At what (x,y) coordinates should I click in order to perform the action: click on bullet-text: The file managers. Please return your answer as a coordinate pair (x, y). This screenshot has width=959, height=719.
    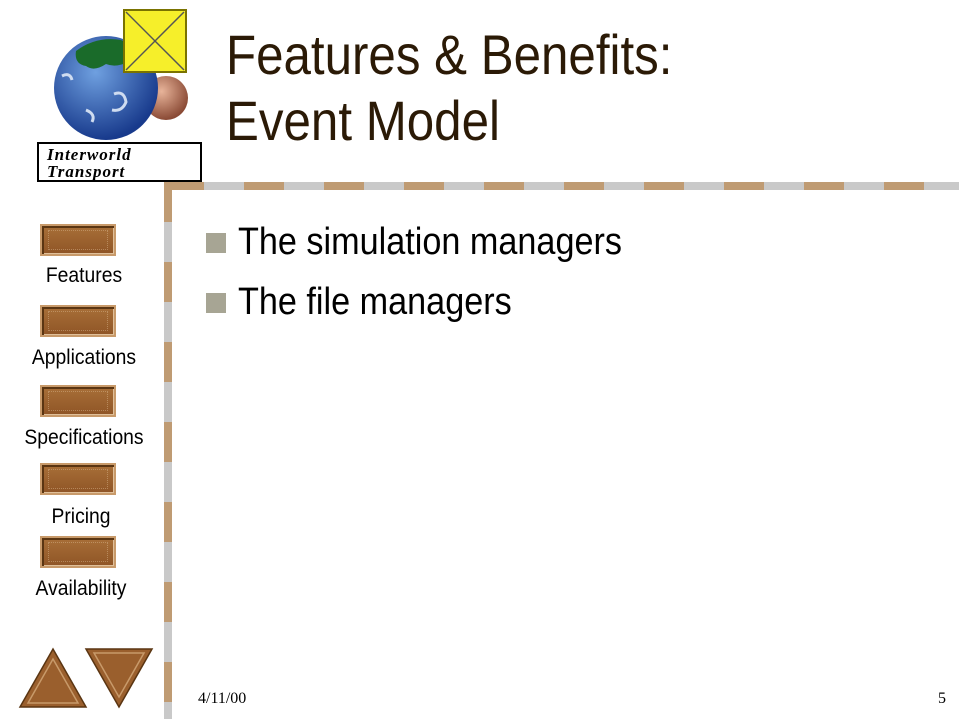
    Looking at the image, I should click on (375, 302).